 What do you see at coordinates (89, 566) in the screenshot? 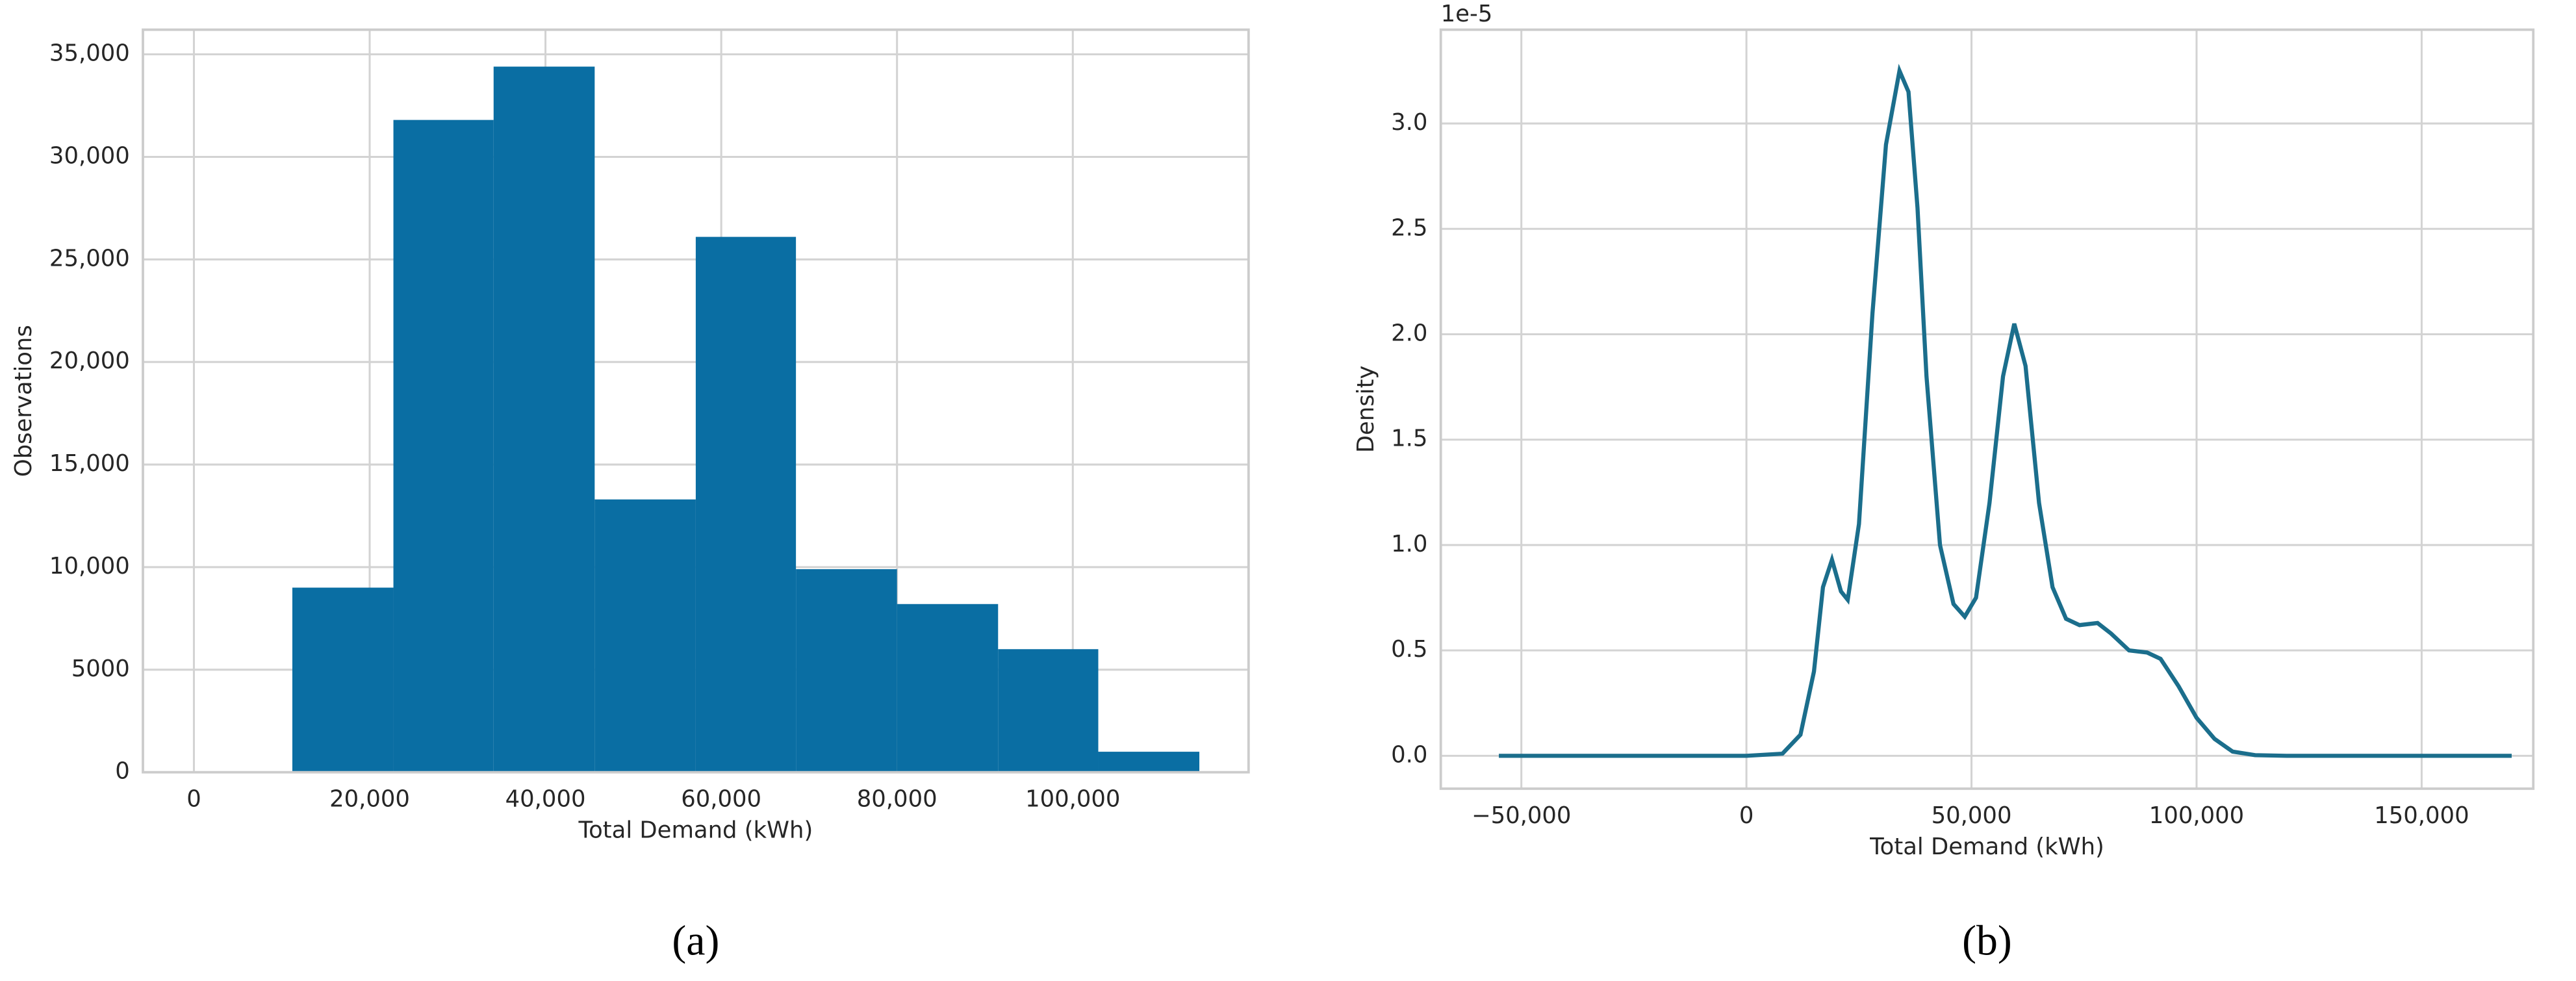
I see `y-tick-label: 10,000` at bounding box center [89, 566].